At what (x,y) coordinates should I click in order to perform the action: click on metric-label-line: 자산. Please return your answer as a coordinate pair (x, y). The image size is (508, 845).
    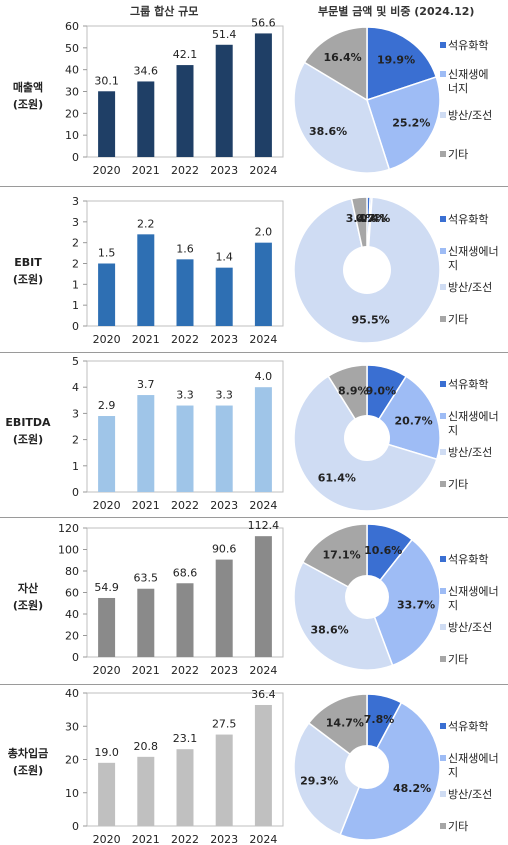
    Looking at the image, I should click on (28, 588).